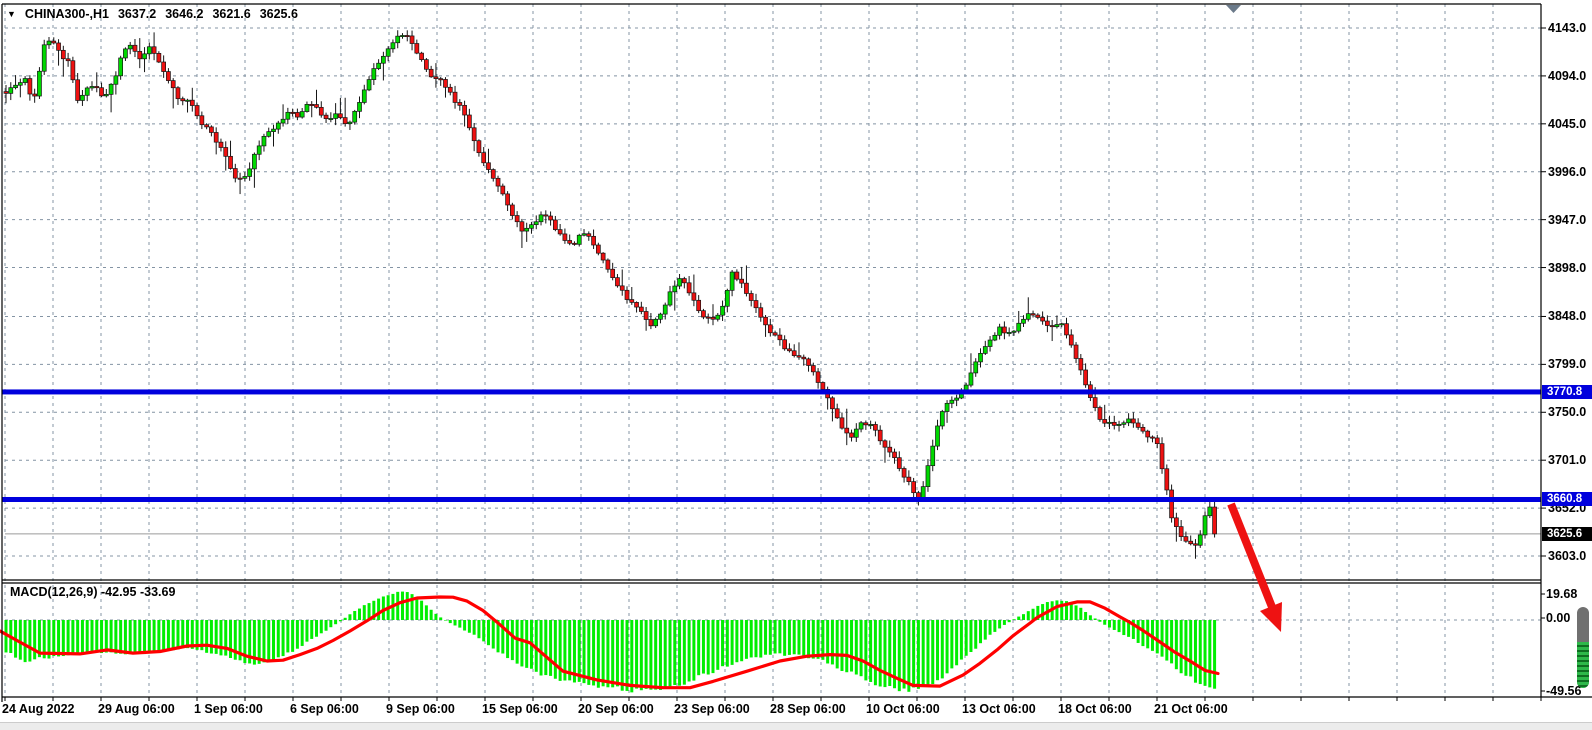 This screenshot has height=730, width=1592. What do you see at coordinates (771, 499) in the screenshot?
I see `horizontal-level-line-3660.8` at bounding box center [771, 499].